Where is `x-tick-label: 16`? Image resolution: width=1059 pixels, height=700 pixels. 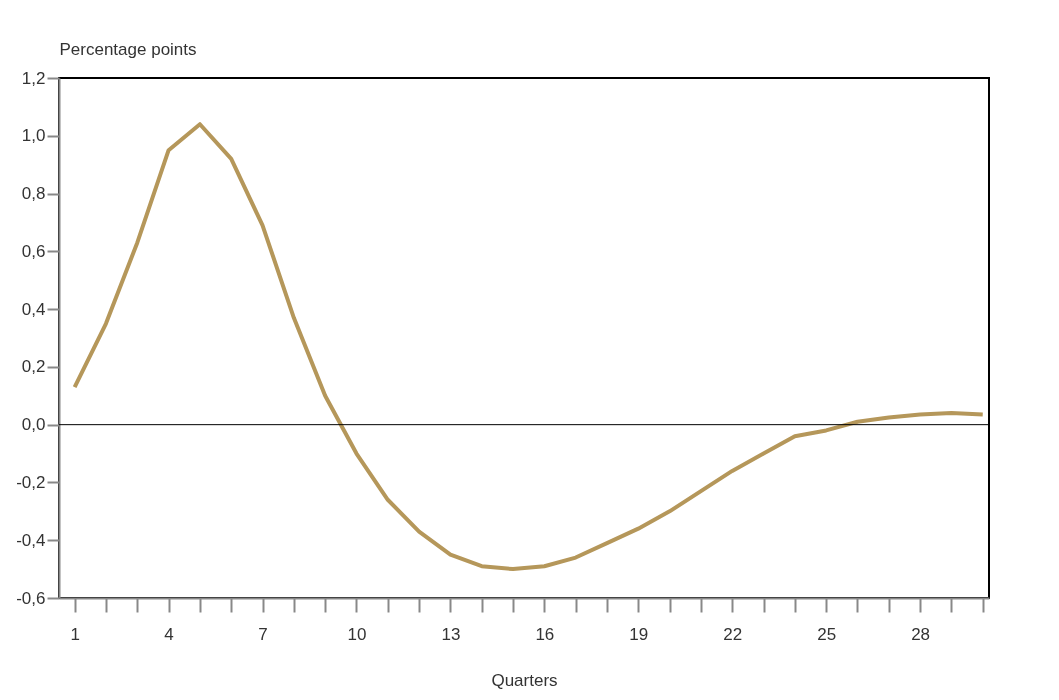
x-tick-label: 16 is located at coordinates (545, 634).